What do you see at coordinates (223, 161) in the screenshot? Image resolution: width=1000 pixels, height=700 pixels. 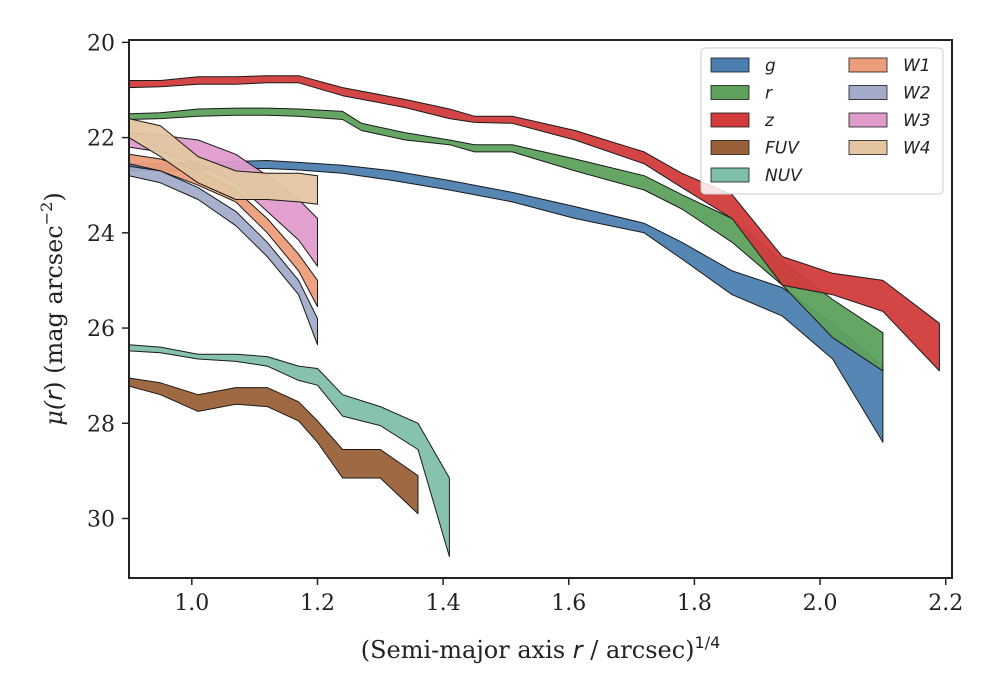 I see `band-w4` at bounding box center [223, 161].